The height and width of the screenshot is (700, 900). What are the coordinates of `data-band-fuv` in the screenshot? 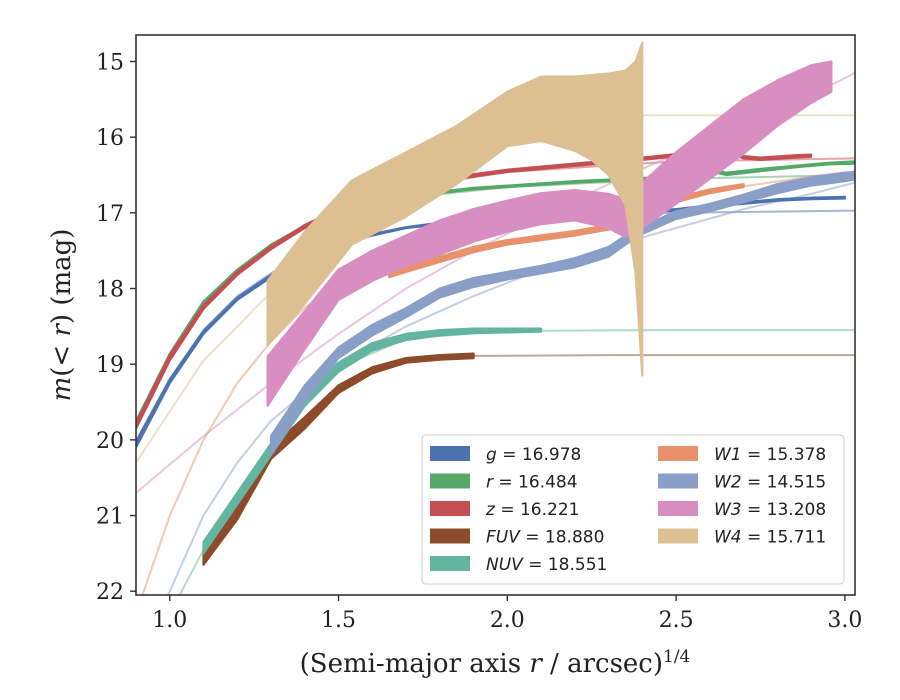 It's located at (338, 459).